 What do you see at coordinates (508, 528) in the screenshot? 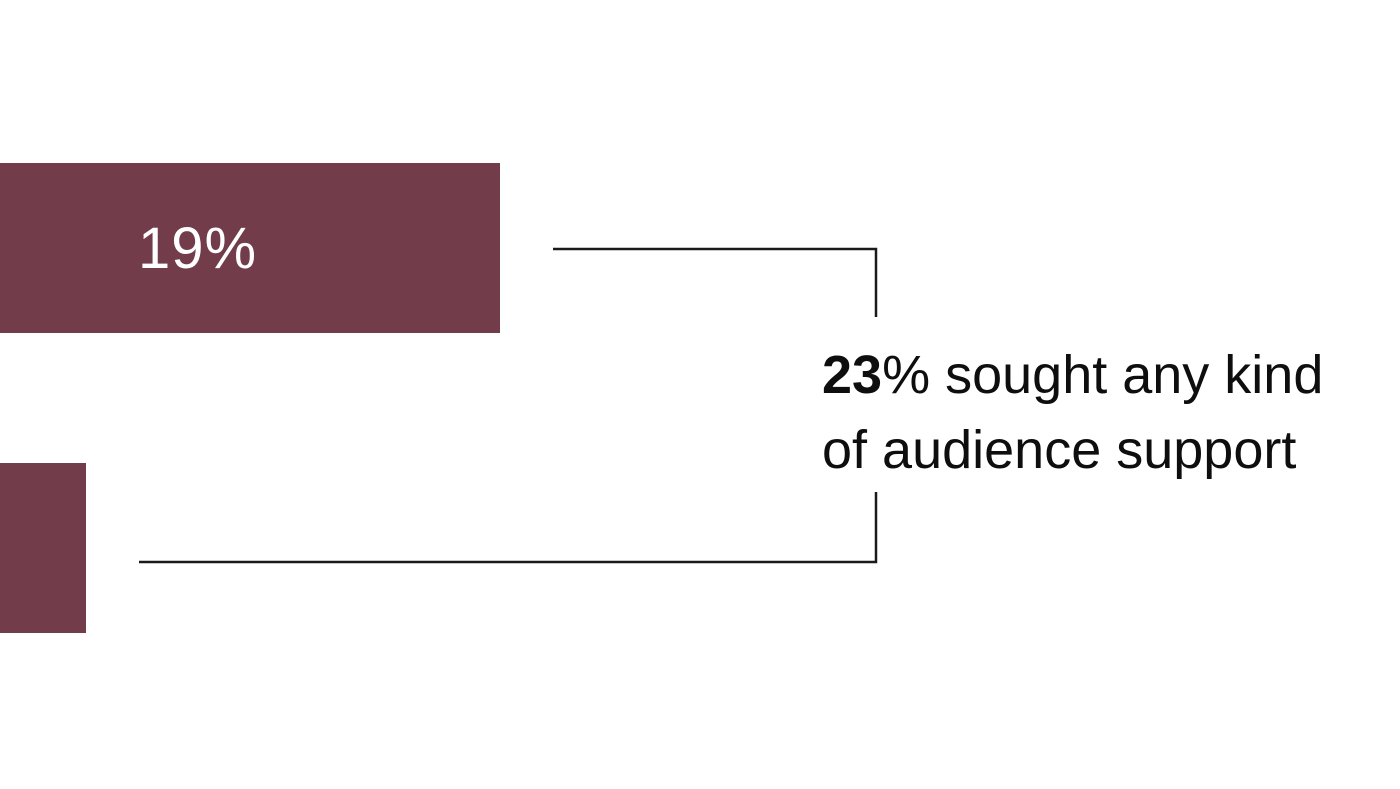
I see `callout-bracket-bottom` at bounding box center [508, 528].